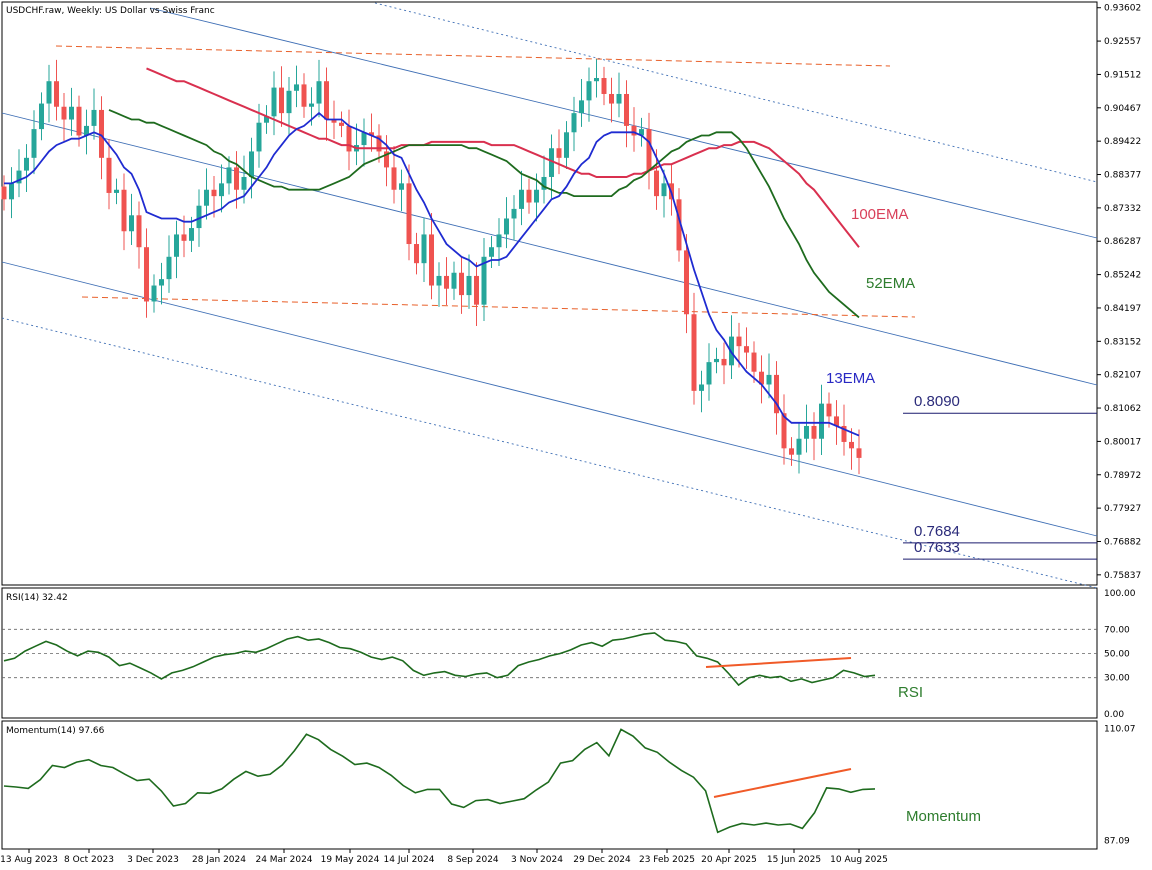 Image resolution: width=1152 pixels, height=870 pixels. Describe the element at coordinates (1122, 376) in the screenshot. I see `price-tick-label: 0.82107` at that location.